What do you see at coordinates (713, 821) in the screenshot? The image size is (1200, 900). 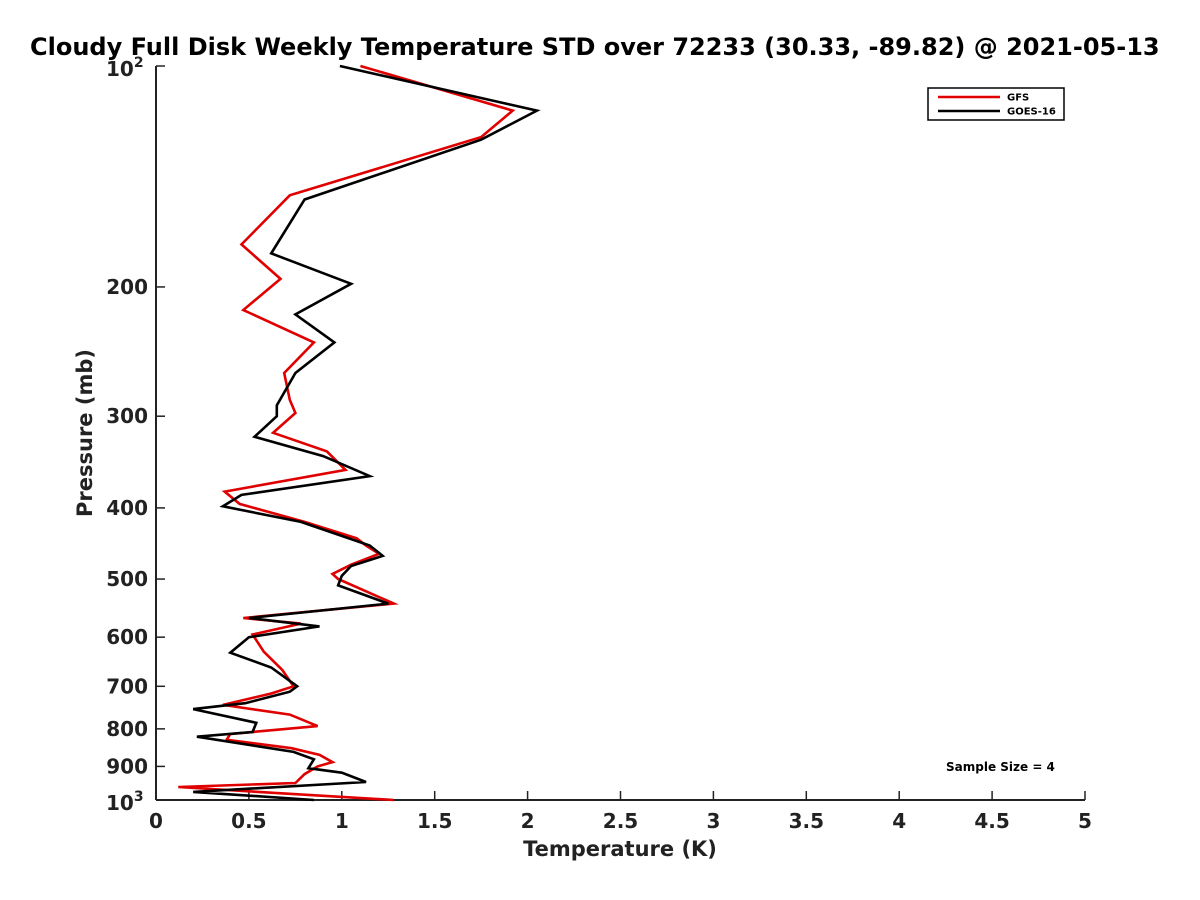 I see `x-tick-label: 3` at bounding box center [713, 821].